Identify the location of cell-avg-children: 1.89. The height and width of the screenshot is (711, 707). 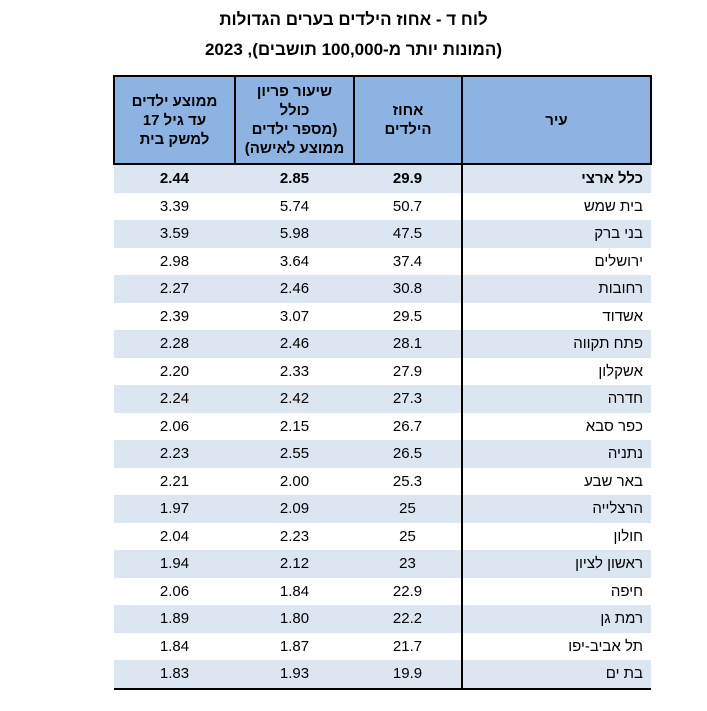
(174, 619).